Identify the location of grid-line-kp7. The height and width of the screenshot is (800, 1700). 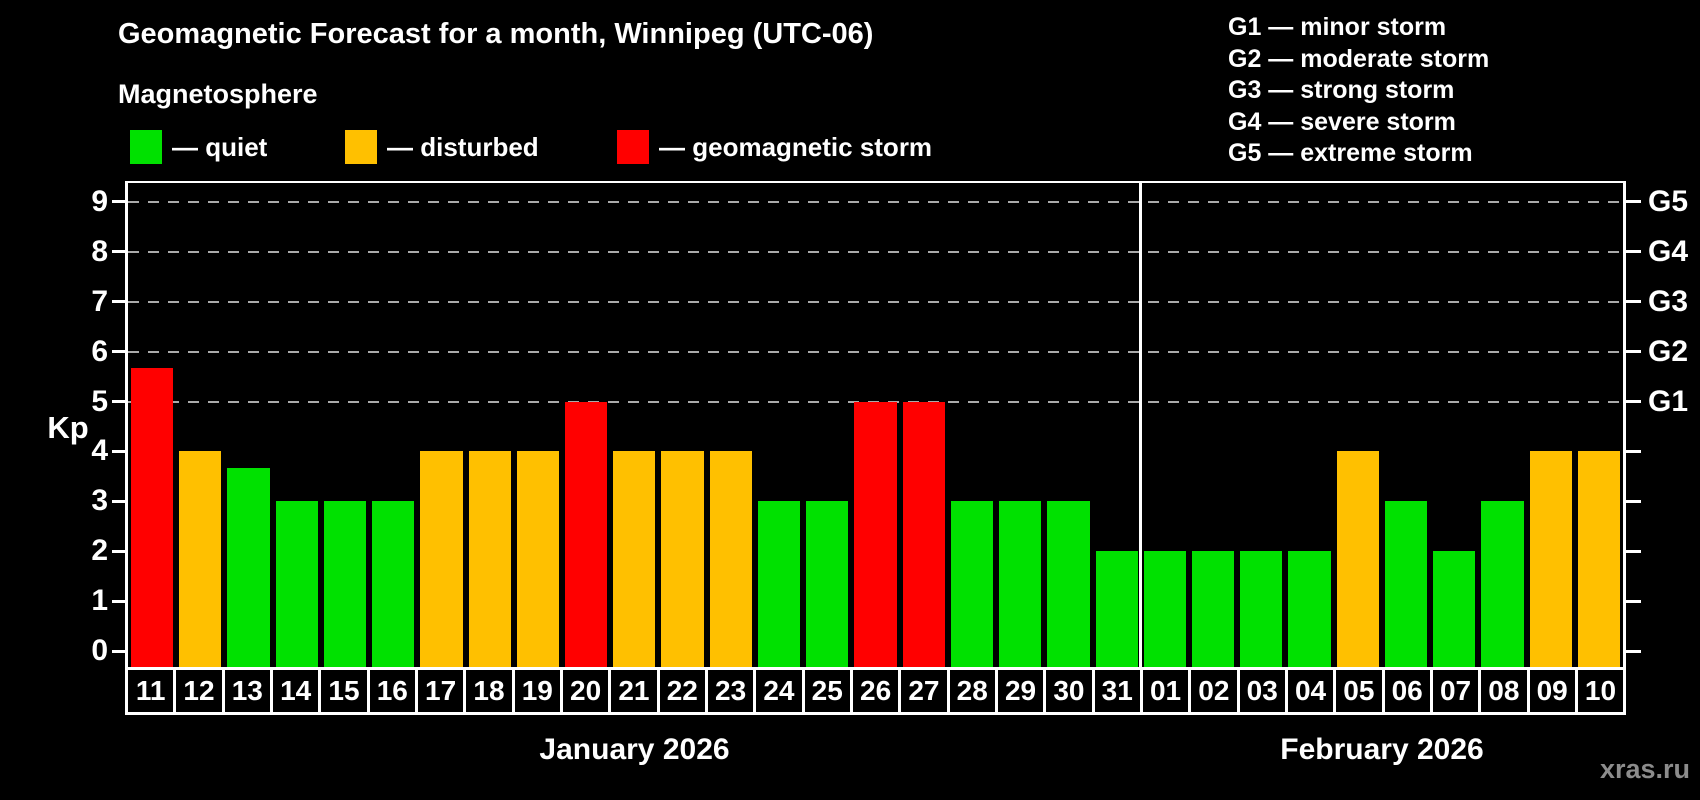
(875, 301).